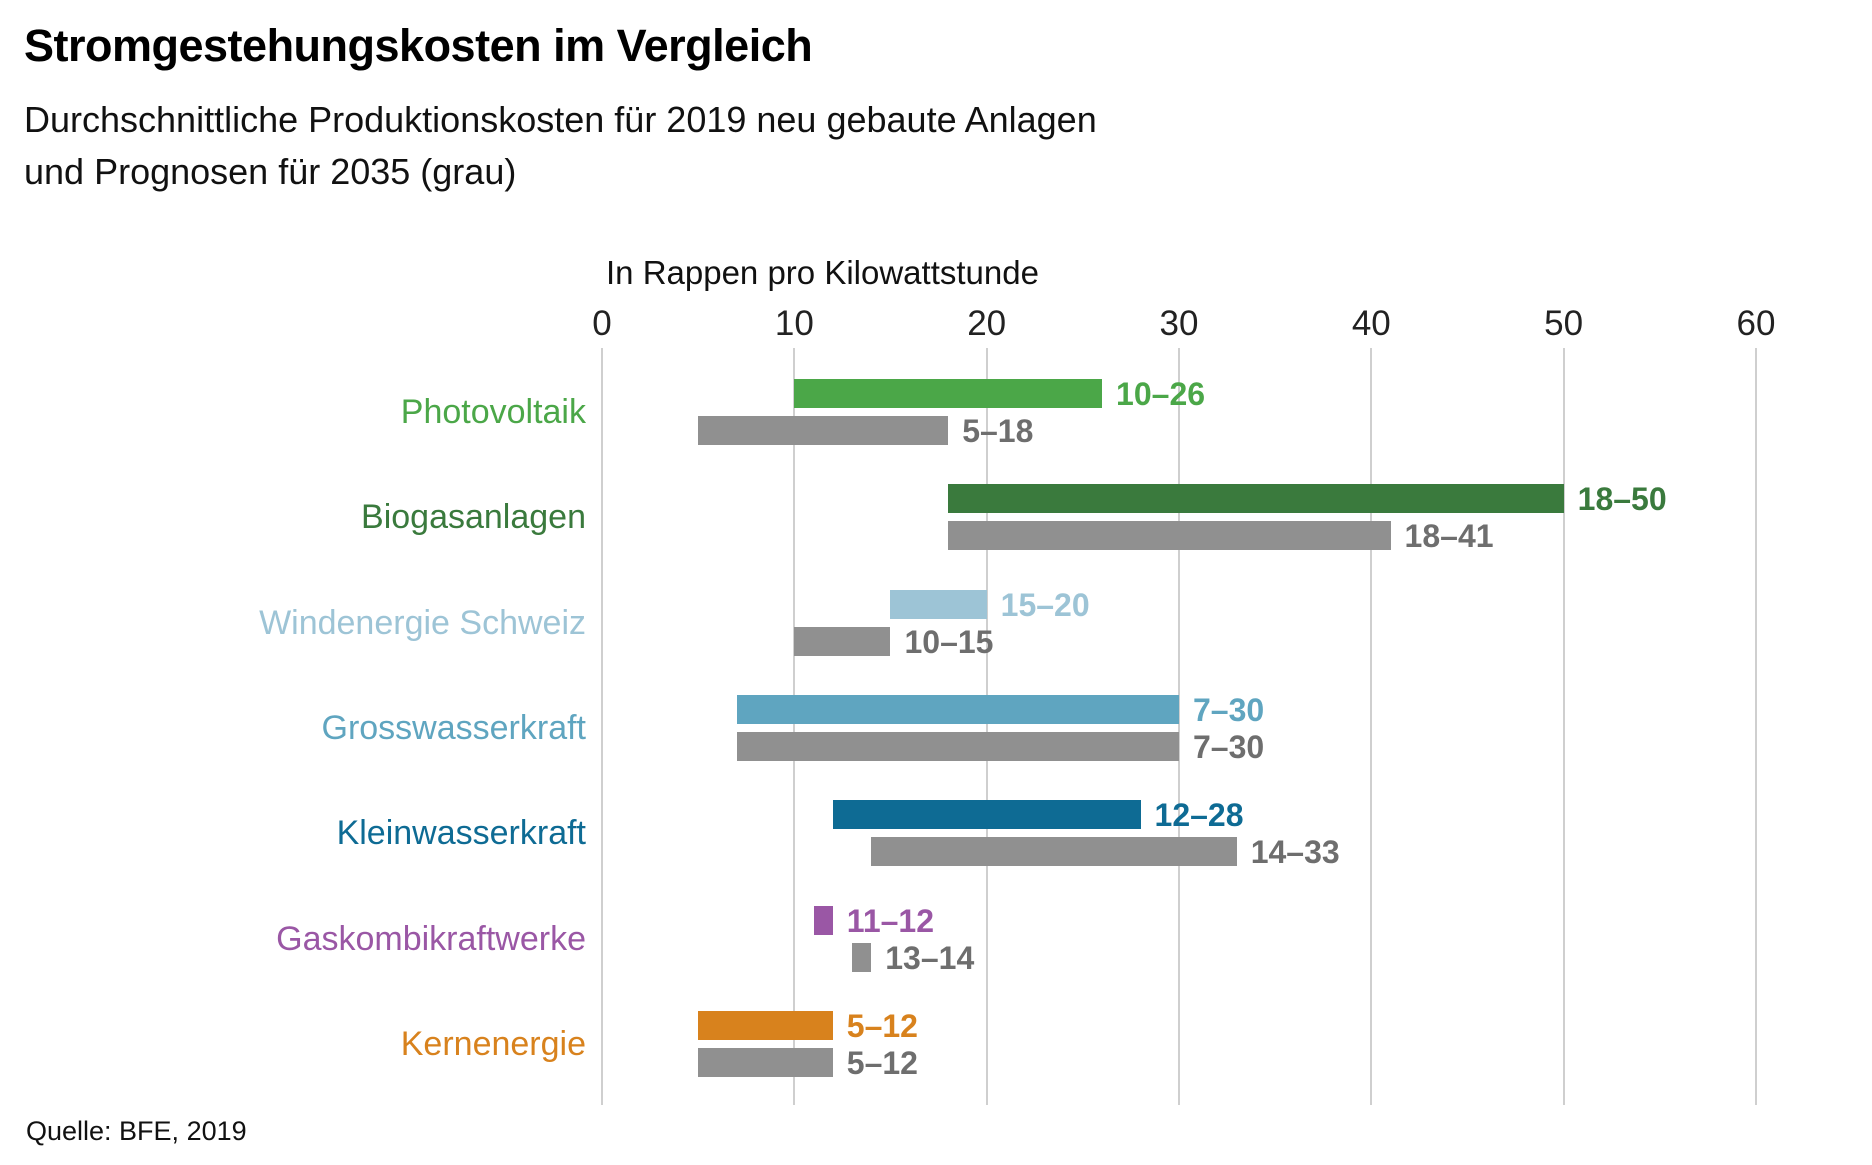  What do you see at coordinates (1045, 604) in the screenshot?
I see `value-label-2019: 15–20` at bounding box center [1045, 604].